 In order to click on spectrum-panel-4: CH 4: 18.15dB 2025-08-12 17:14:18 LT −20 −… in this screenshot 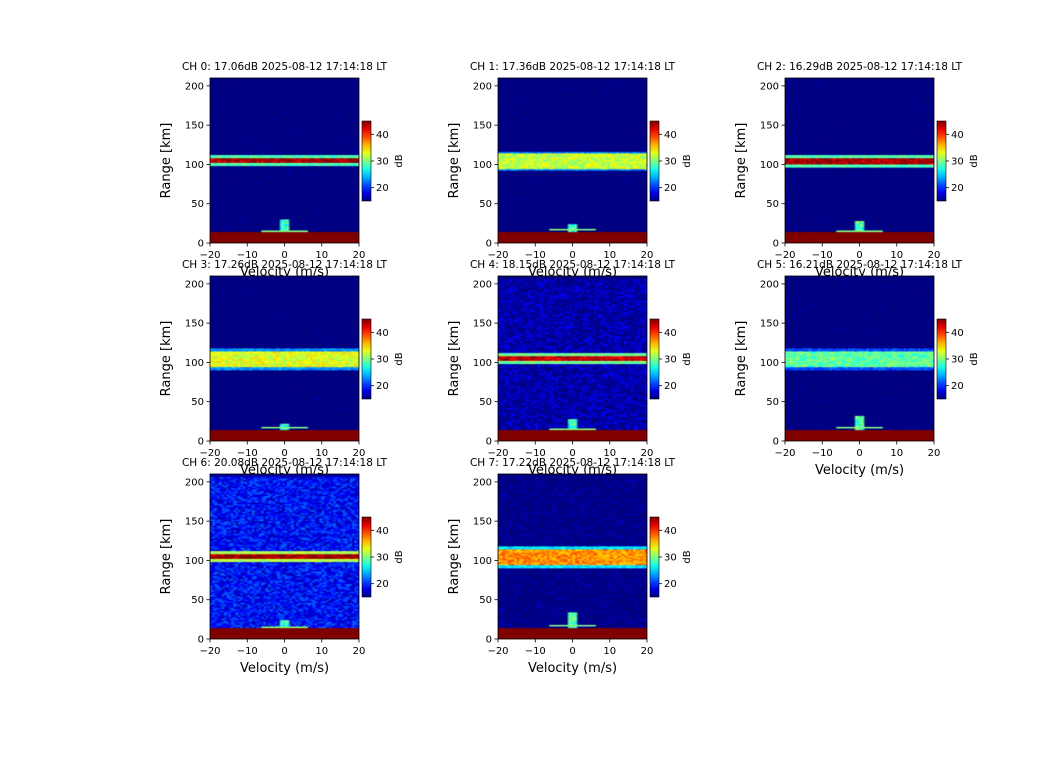, I will do `click(570, 368)`.